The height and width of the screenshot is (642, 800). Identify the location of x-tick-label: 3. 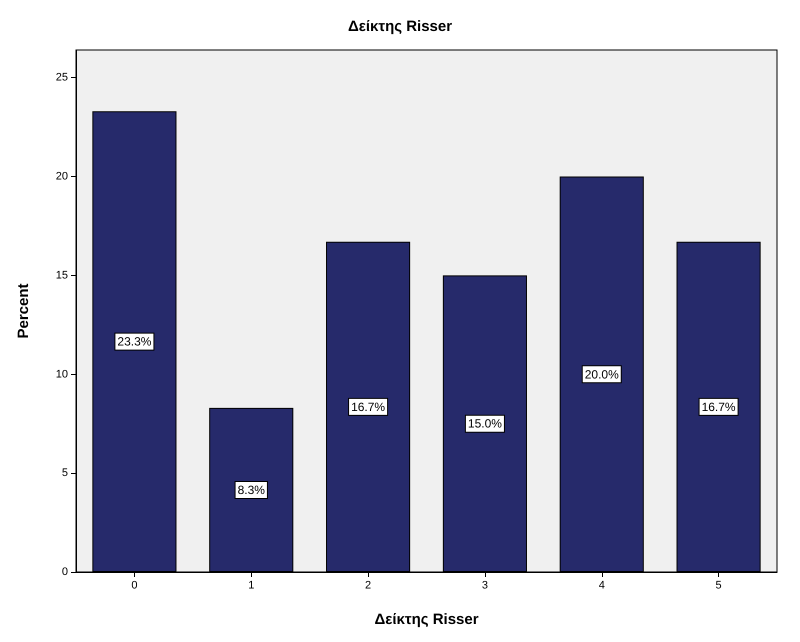
(485, 586).